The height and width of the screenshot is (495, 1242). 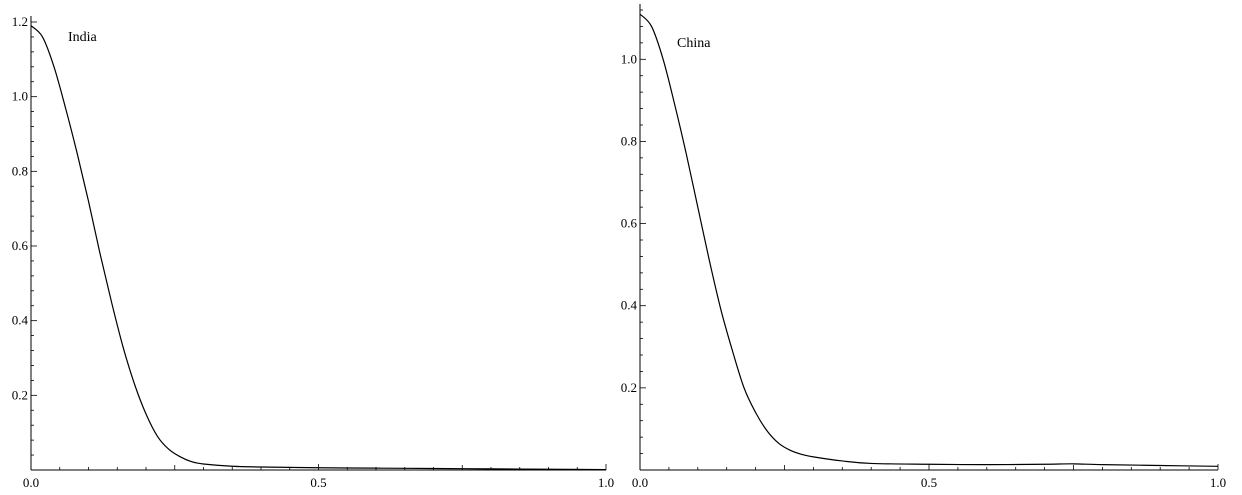 What do you see at coordinates (629, 387) in the screenshot?
I see `chart-1-y-tick-label: 0.2` at bounding box center [629, 387].